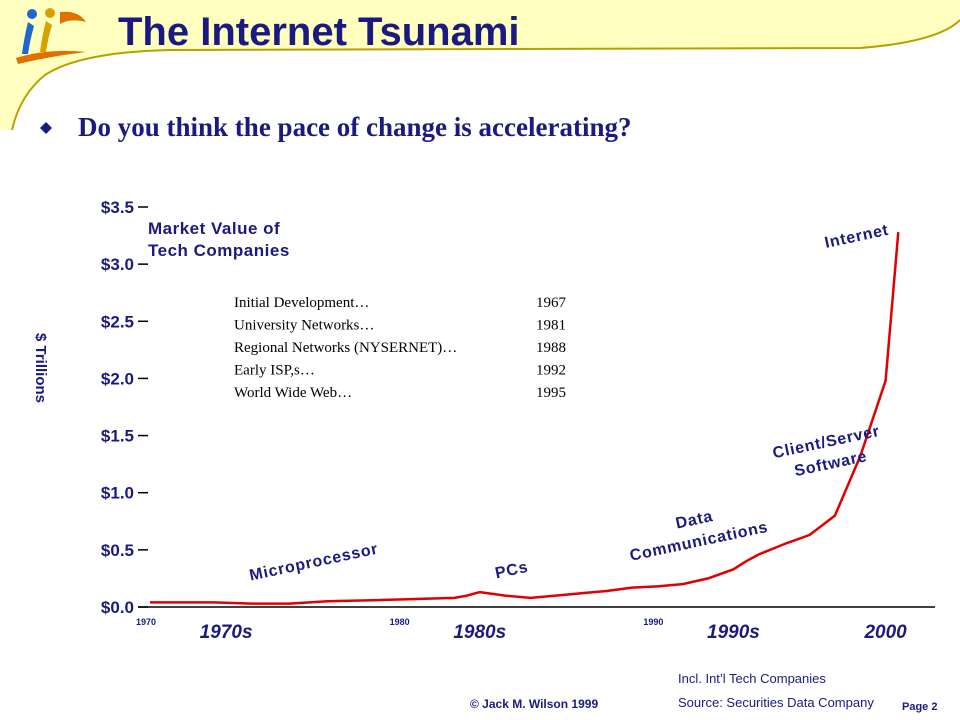  I want to click on x-tick-label: 1990, so click(653, 622).